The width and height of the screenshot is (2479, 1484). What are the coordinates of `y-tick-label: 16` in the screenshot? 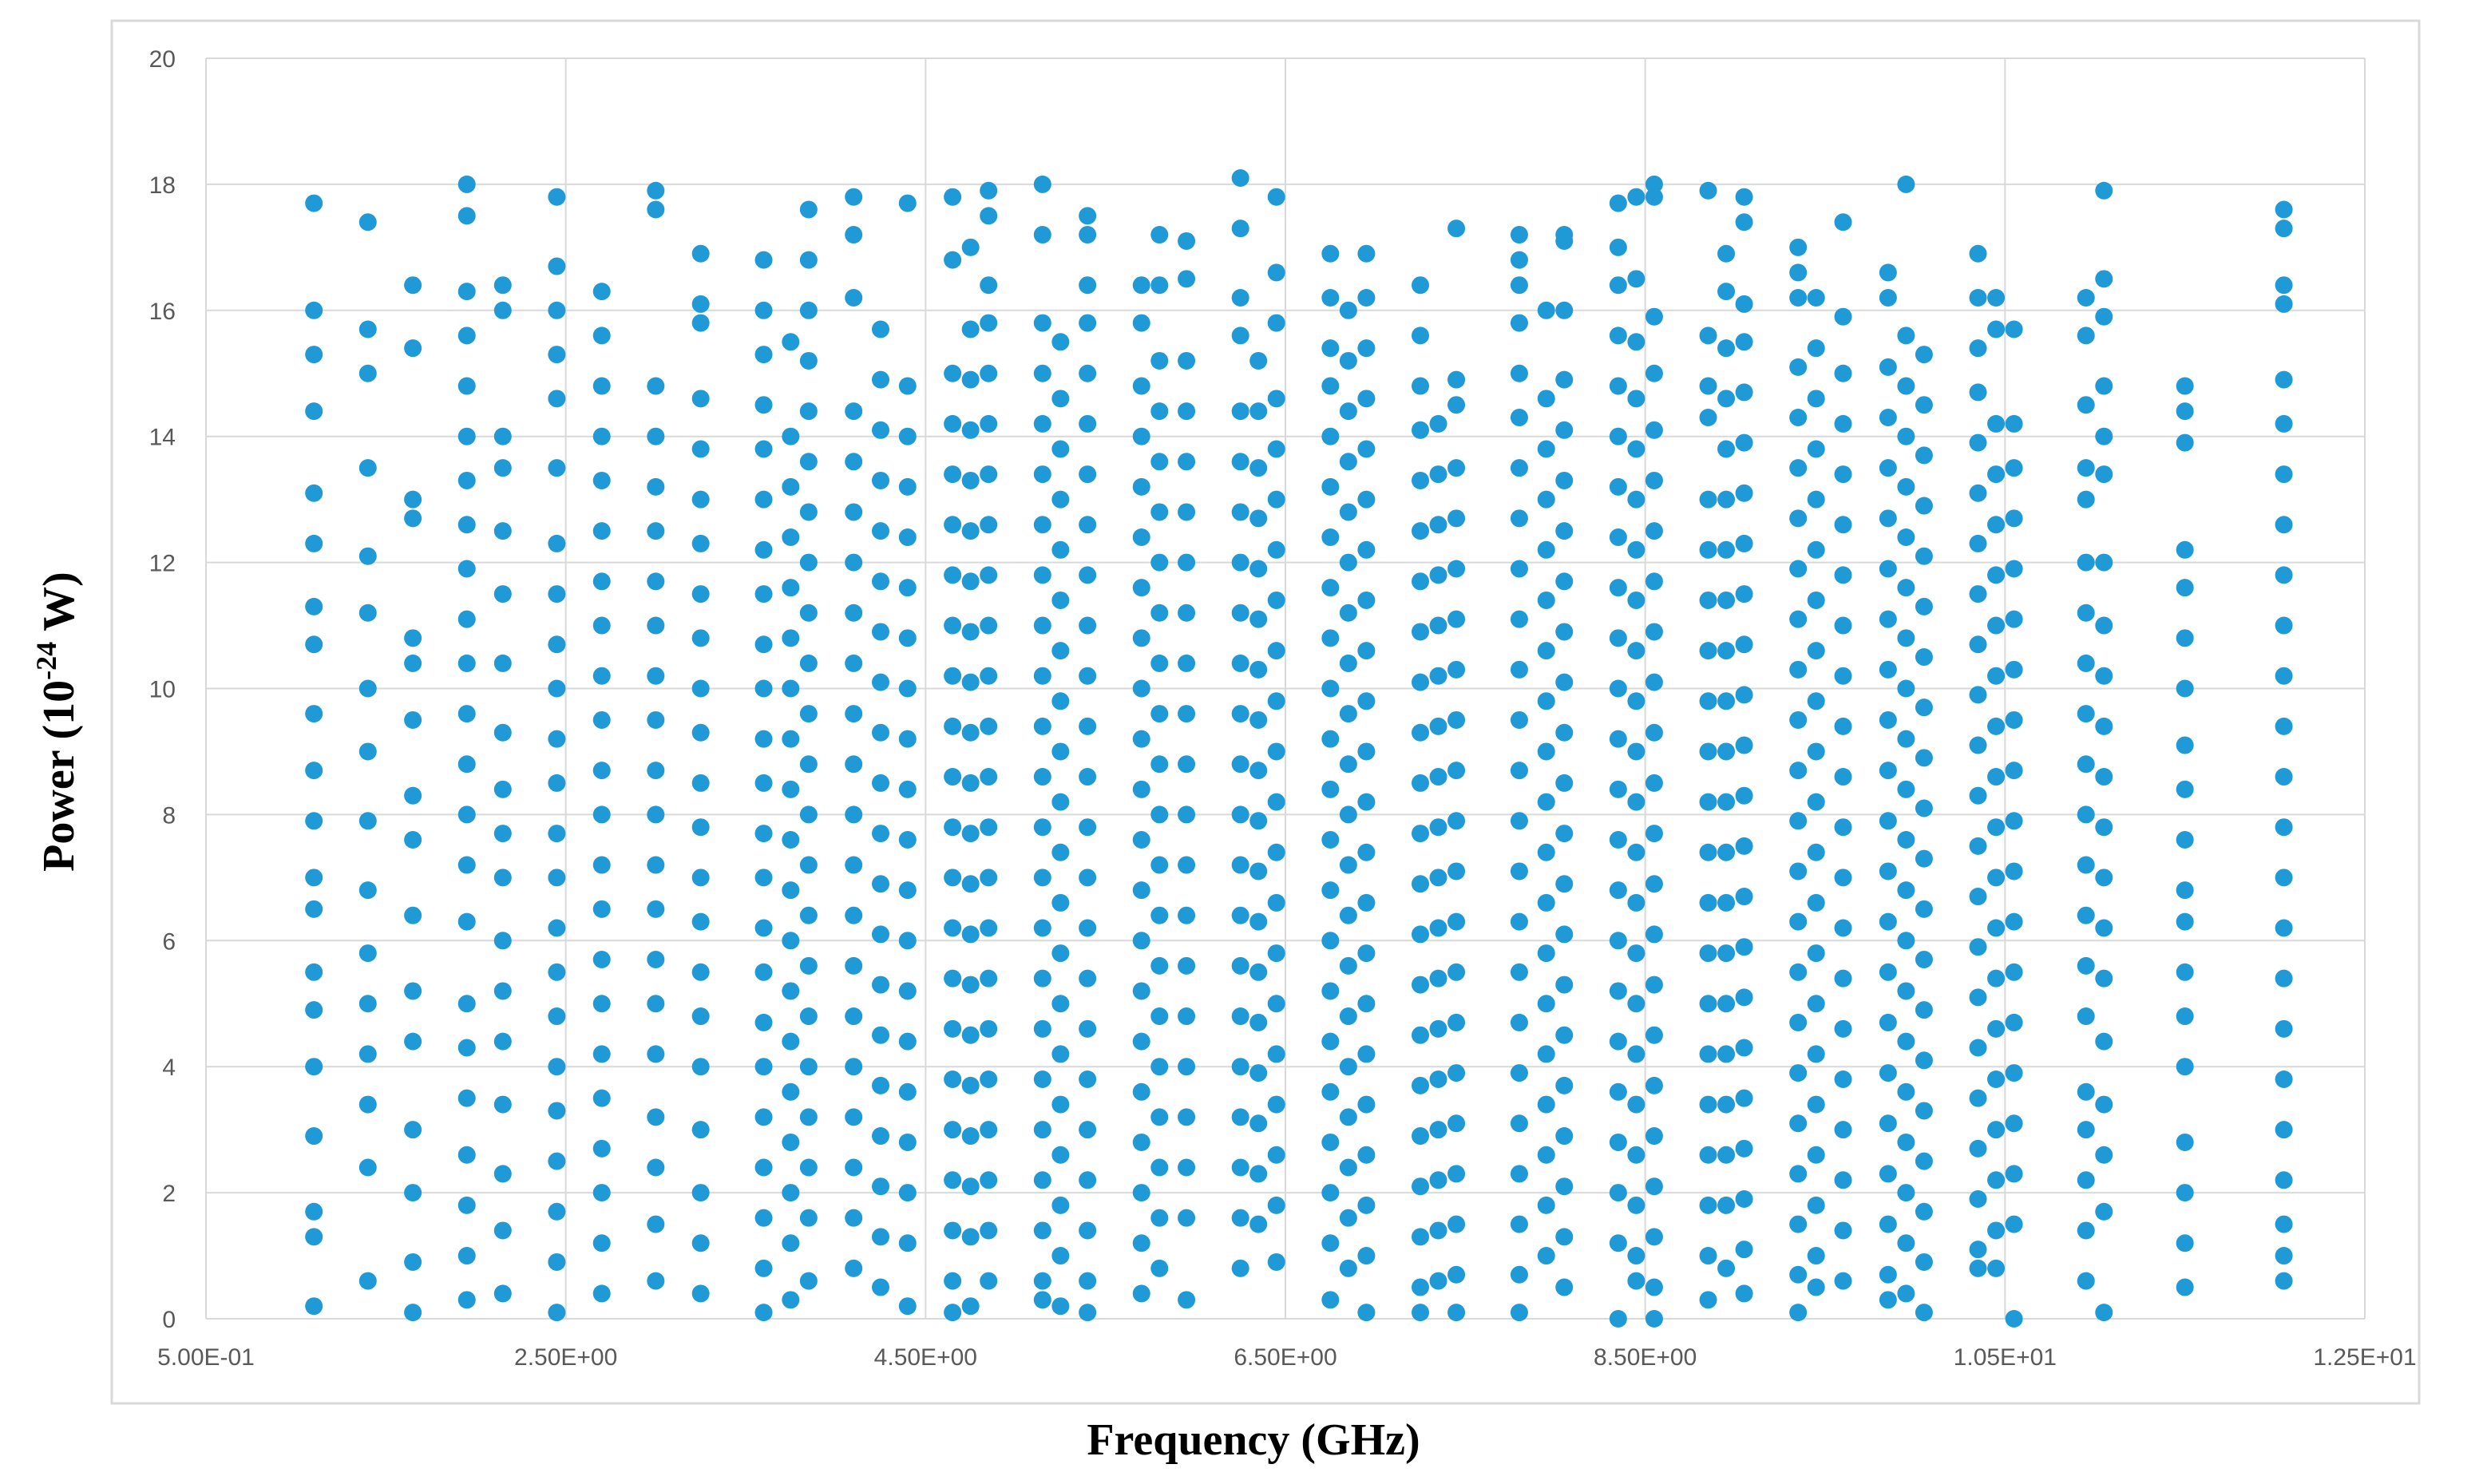 It's located at (162, 312).